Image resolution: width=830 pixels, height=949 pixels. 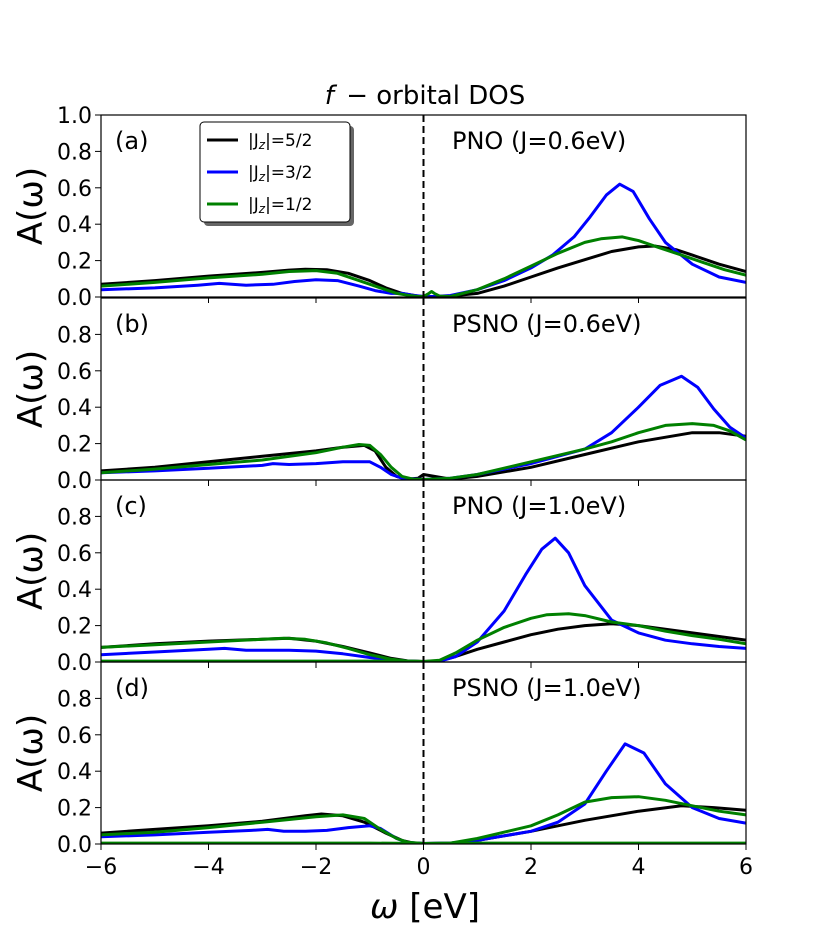 I want to click on x-axis-unit: [eV], so click(x=444, y=907).